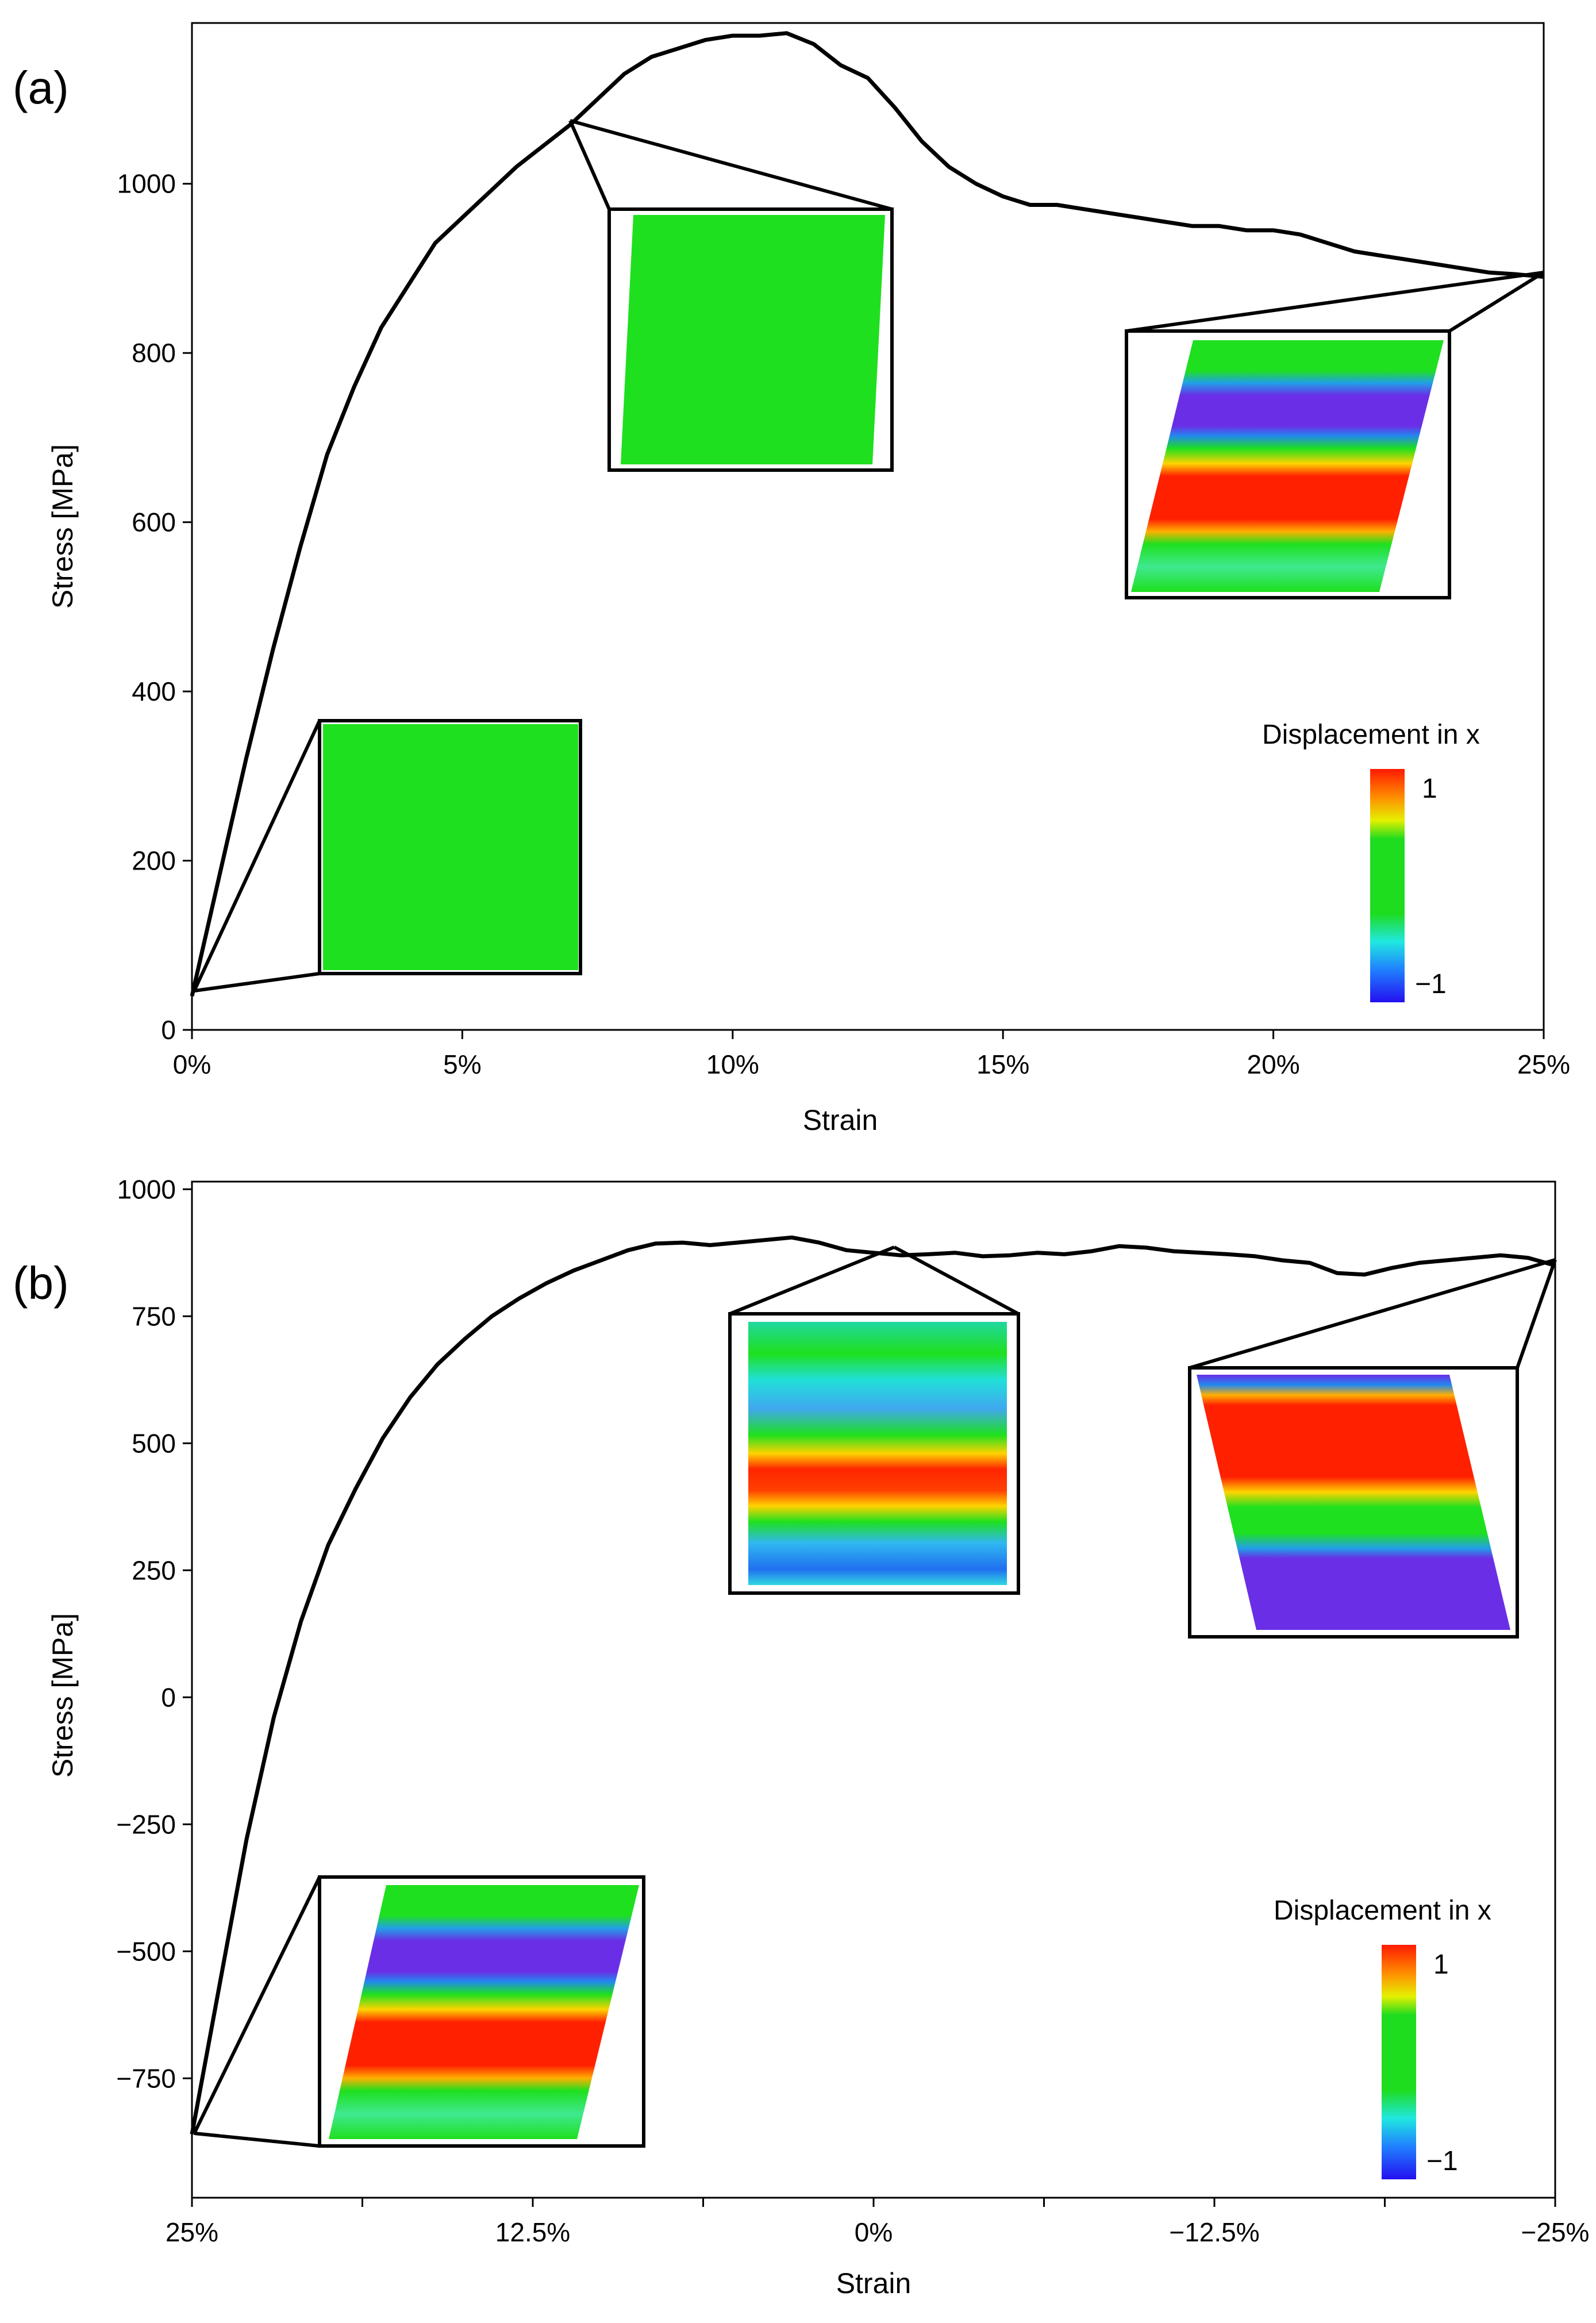 Image resolution: width=1596 pixels, height=2323 pixels. I want to click on panel-b-y-tick-label: 500, so click(154, 1443).